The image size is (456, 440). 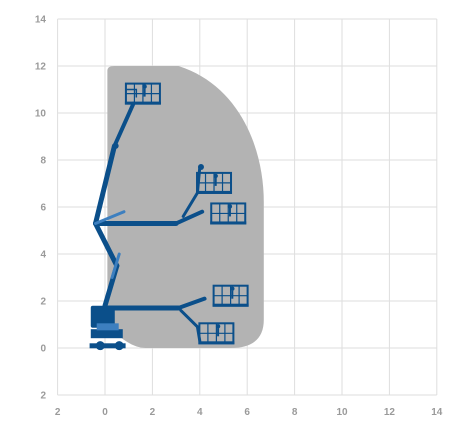 I want to click on x-tick-label: 10, so click(x=342, y=412).